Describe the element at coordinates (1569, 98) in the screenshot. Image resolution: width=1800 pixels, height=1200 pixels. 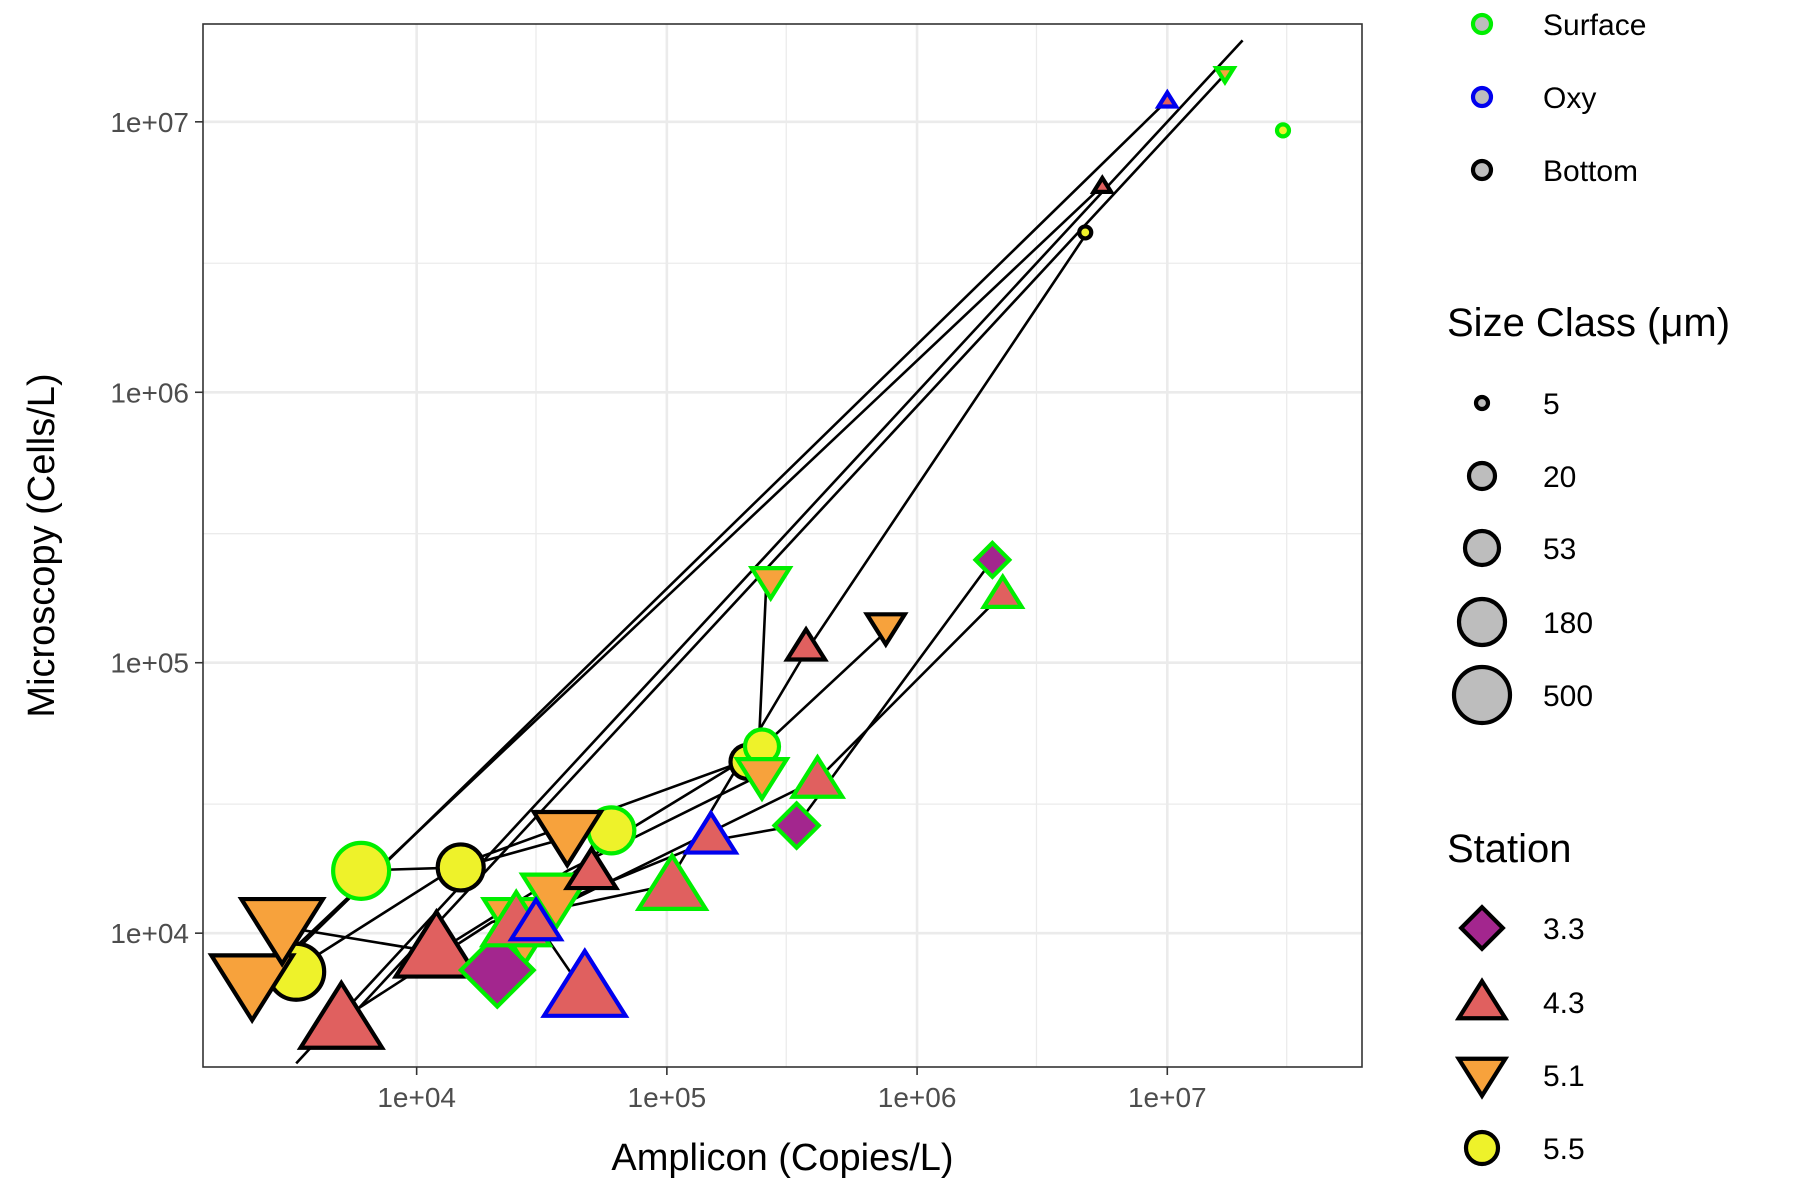
I see `legend-label-depth: Oxy` at that location.